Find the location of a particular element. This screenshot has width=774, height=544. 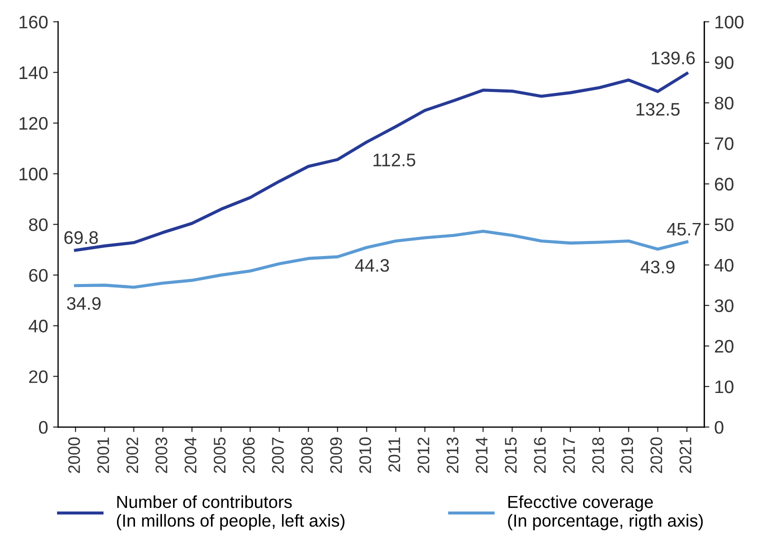

y2-tick-label: 70 is located at coordinates (724, 143).